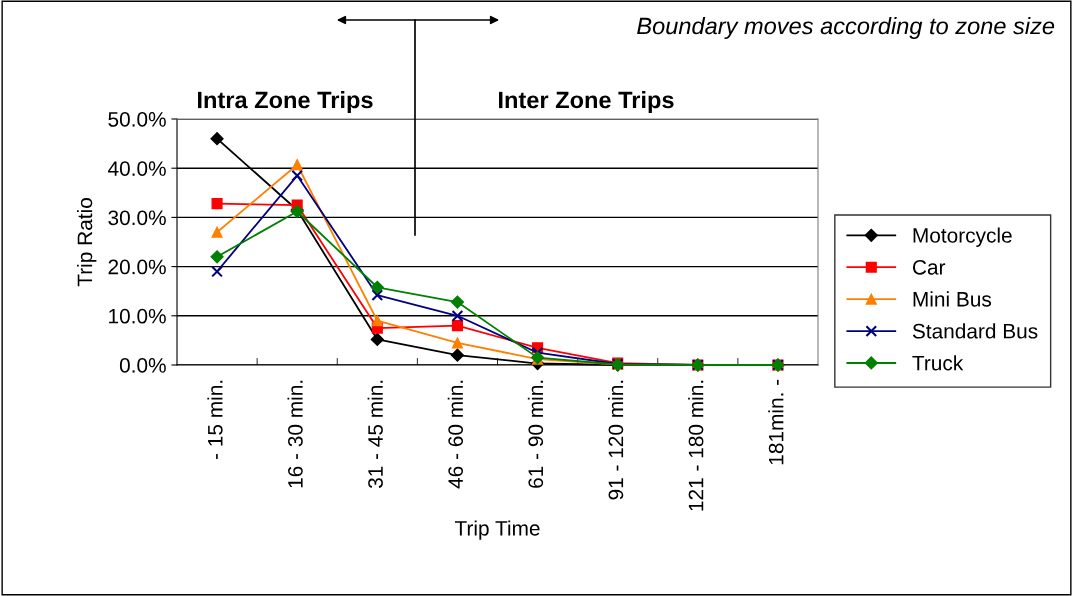  What do you see at coordinates (497, 530) in the screenshot?
I see `x-axis-title: Trip Time` at bounding box center [497, 530].